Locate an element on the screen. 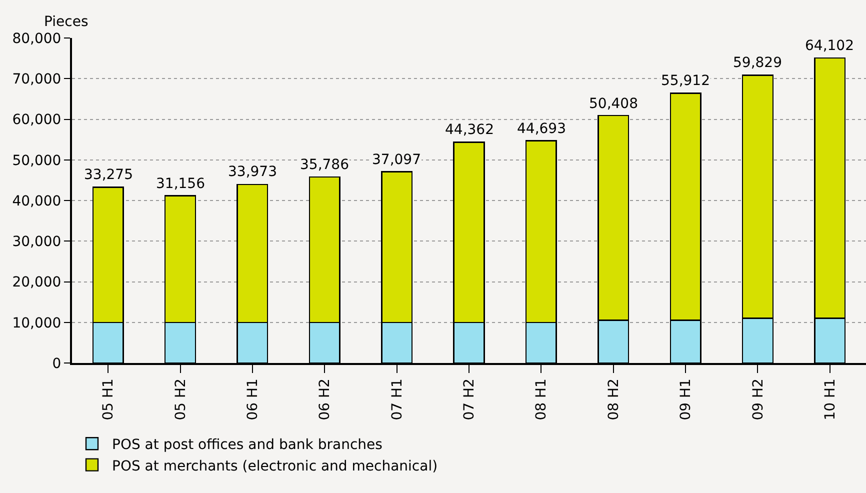  legend-label: POS at post offices and bank branches is located at coordinates (247, 445).